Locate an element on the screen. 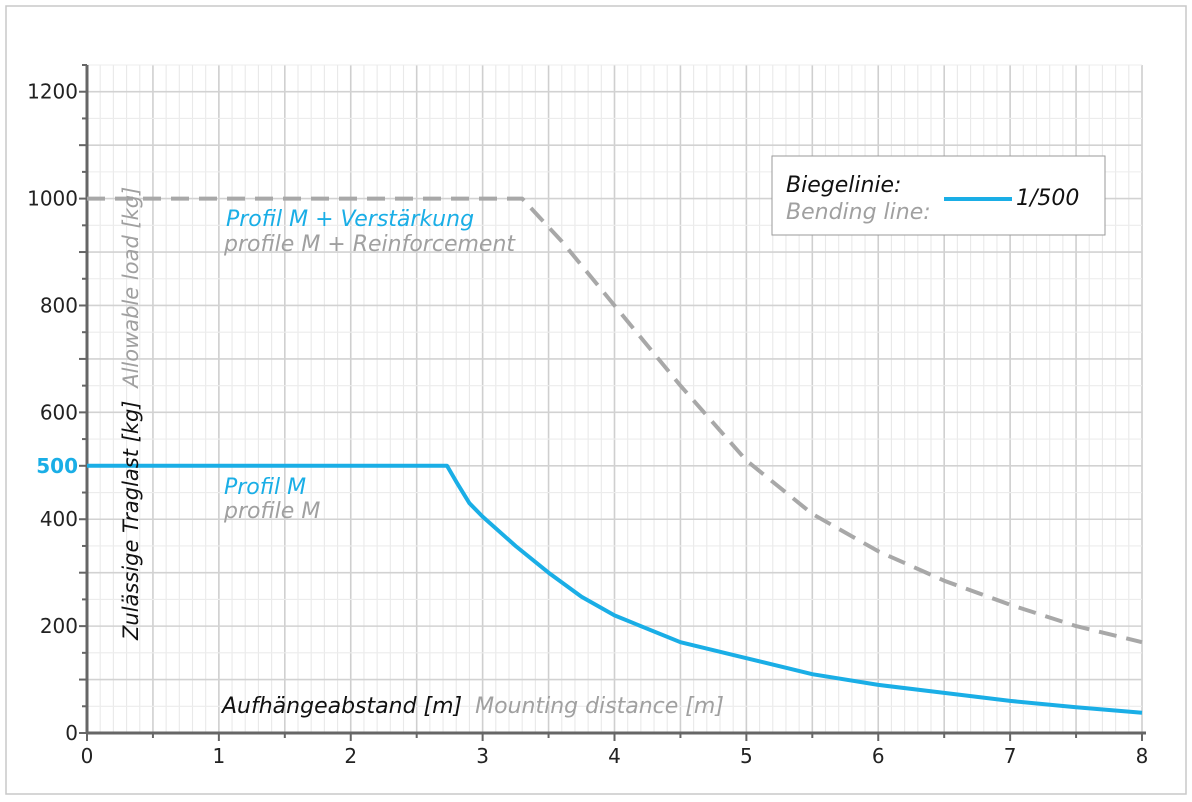 The image size is (1192, 802). x-tick-label: 1 is located at coordinates (219, 756).